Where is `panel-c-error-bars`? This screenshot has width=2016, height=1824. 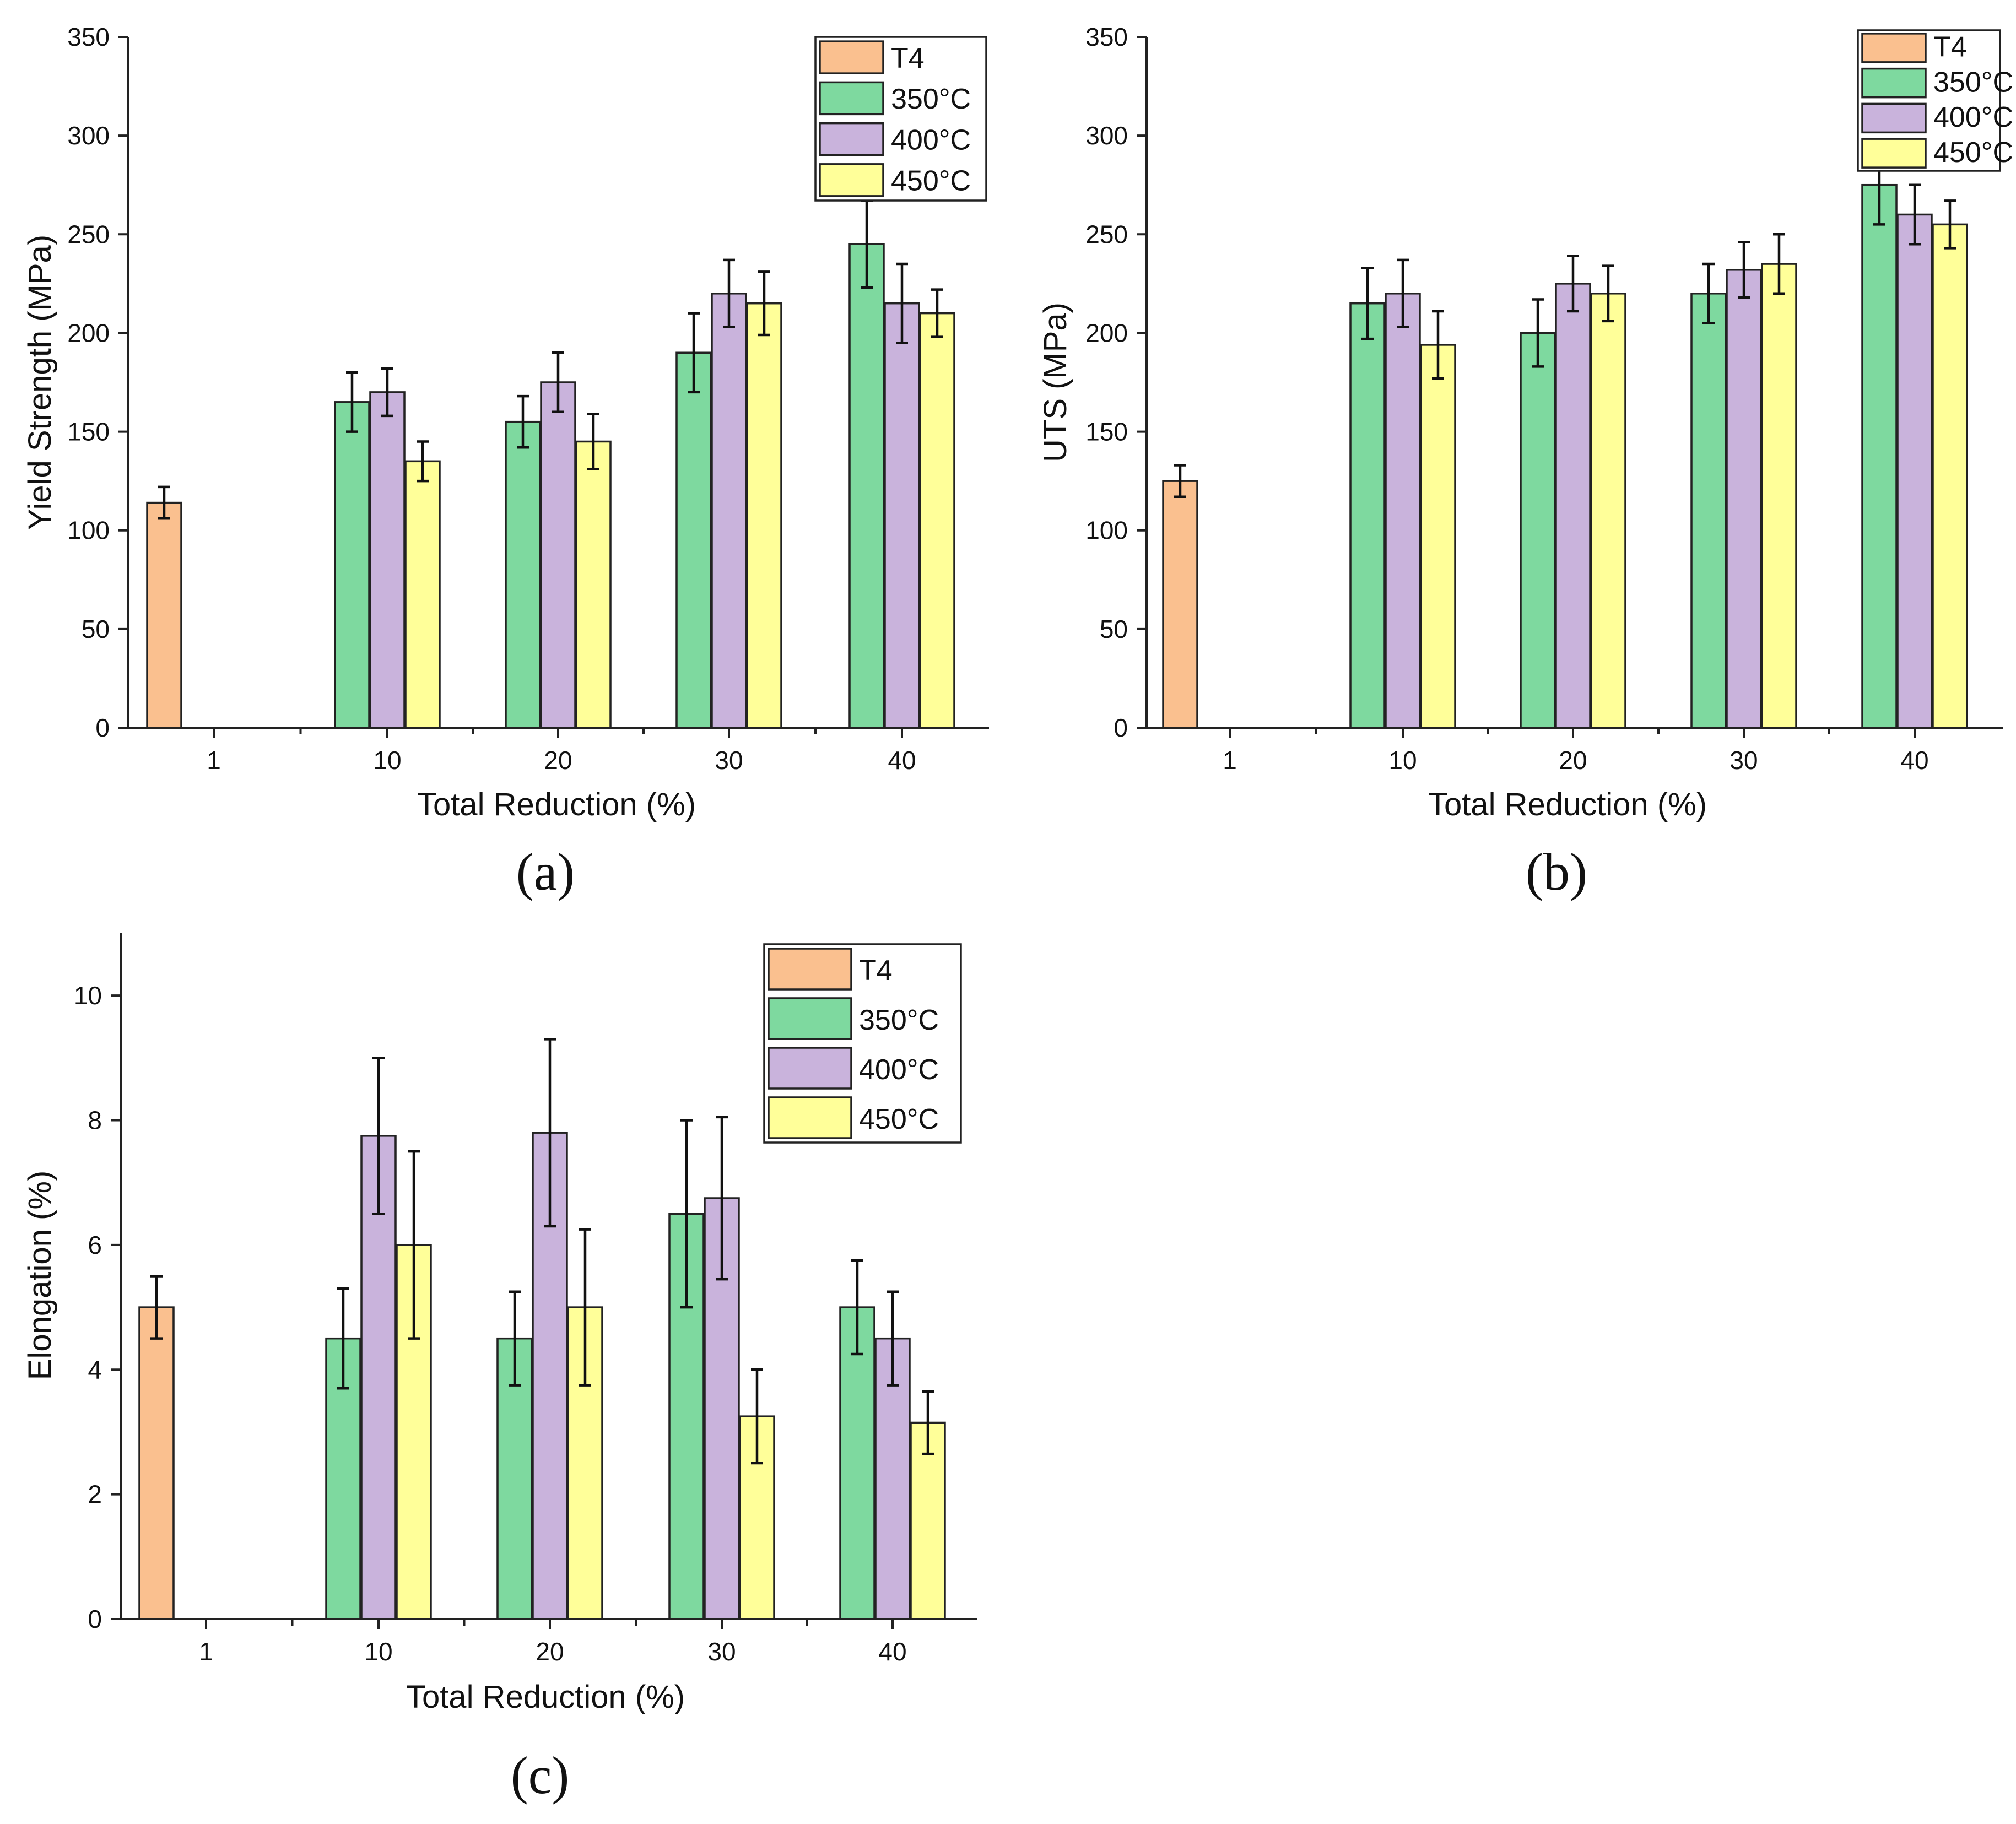
panel-c-error-bars is located at coordinates (542, 1251).